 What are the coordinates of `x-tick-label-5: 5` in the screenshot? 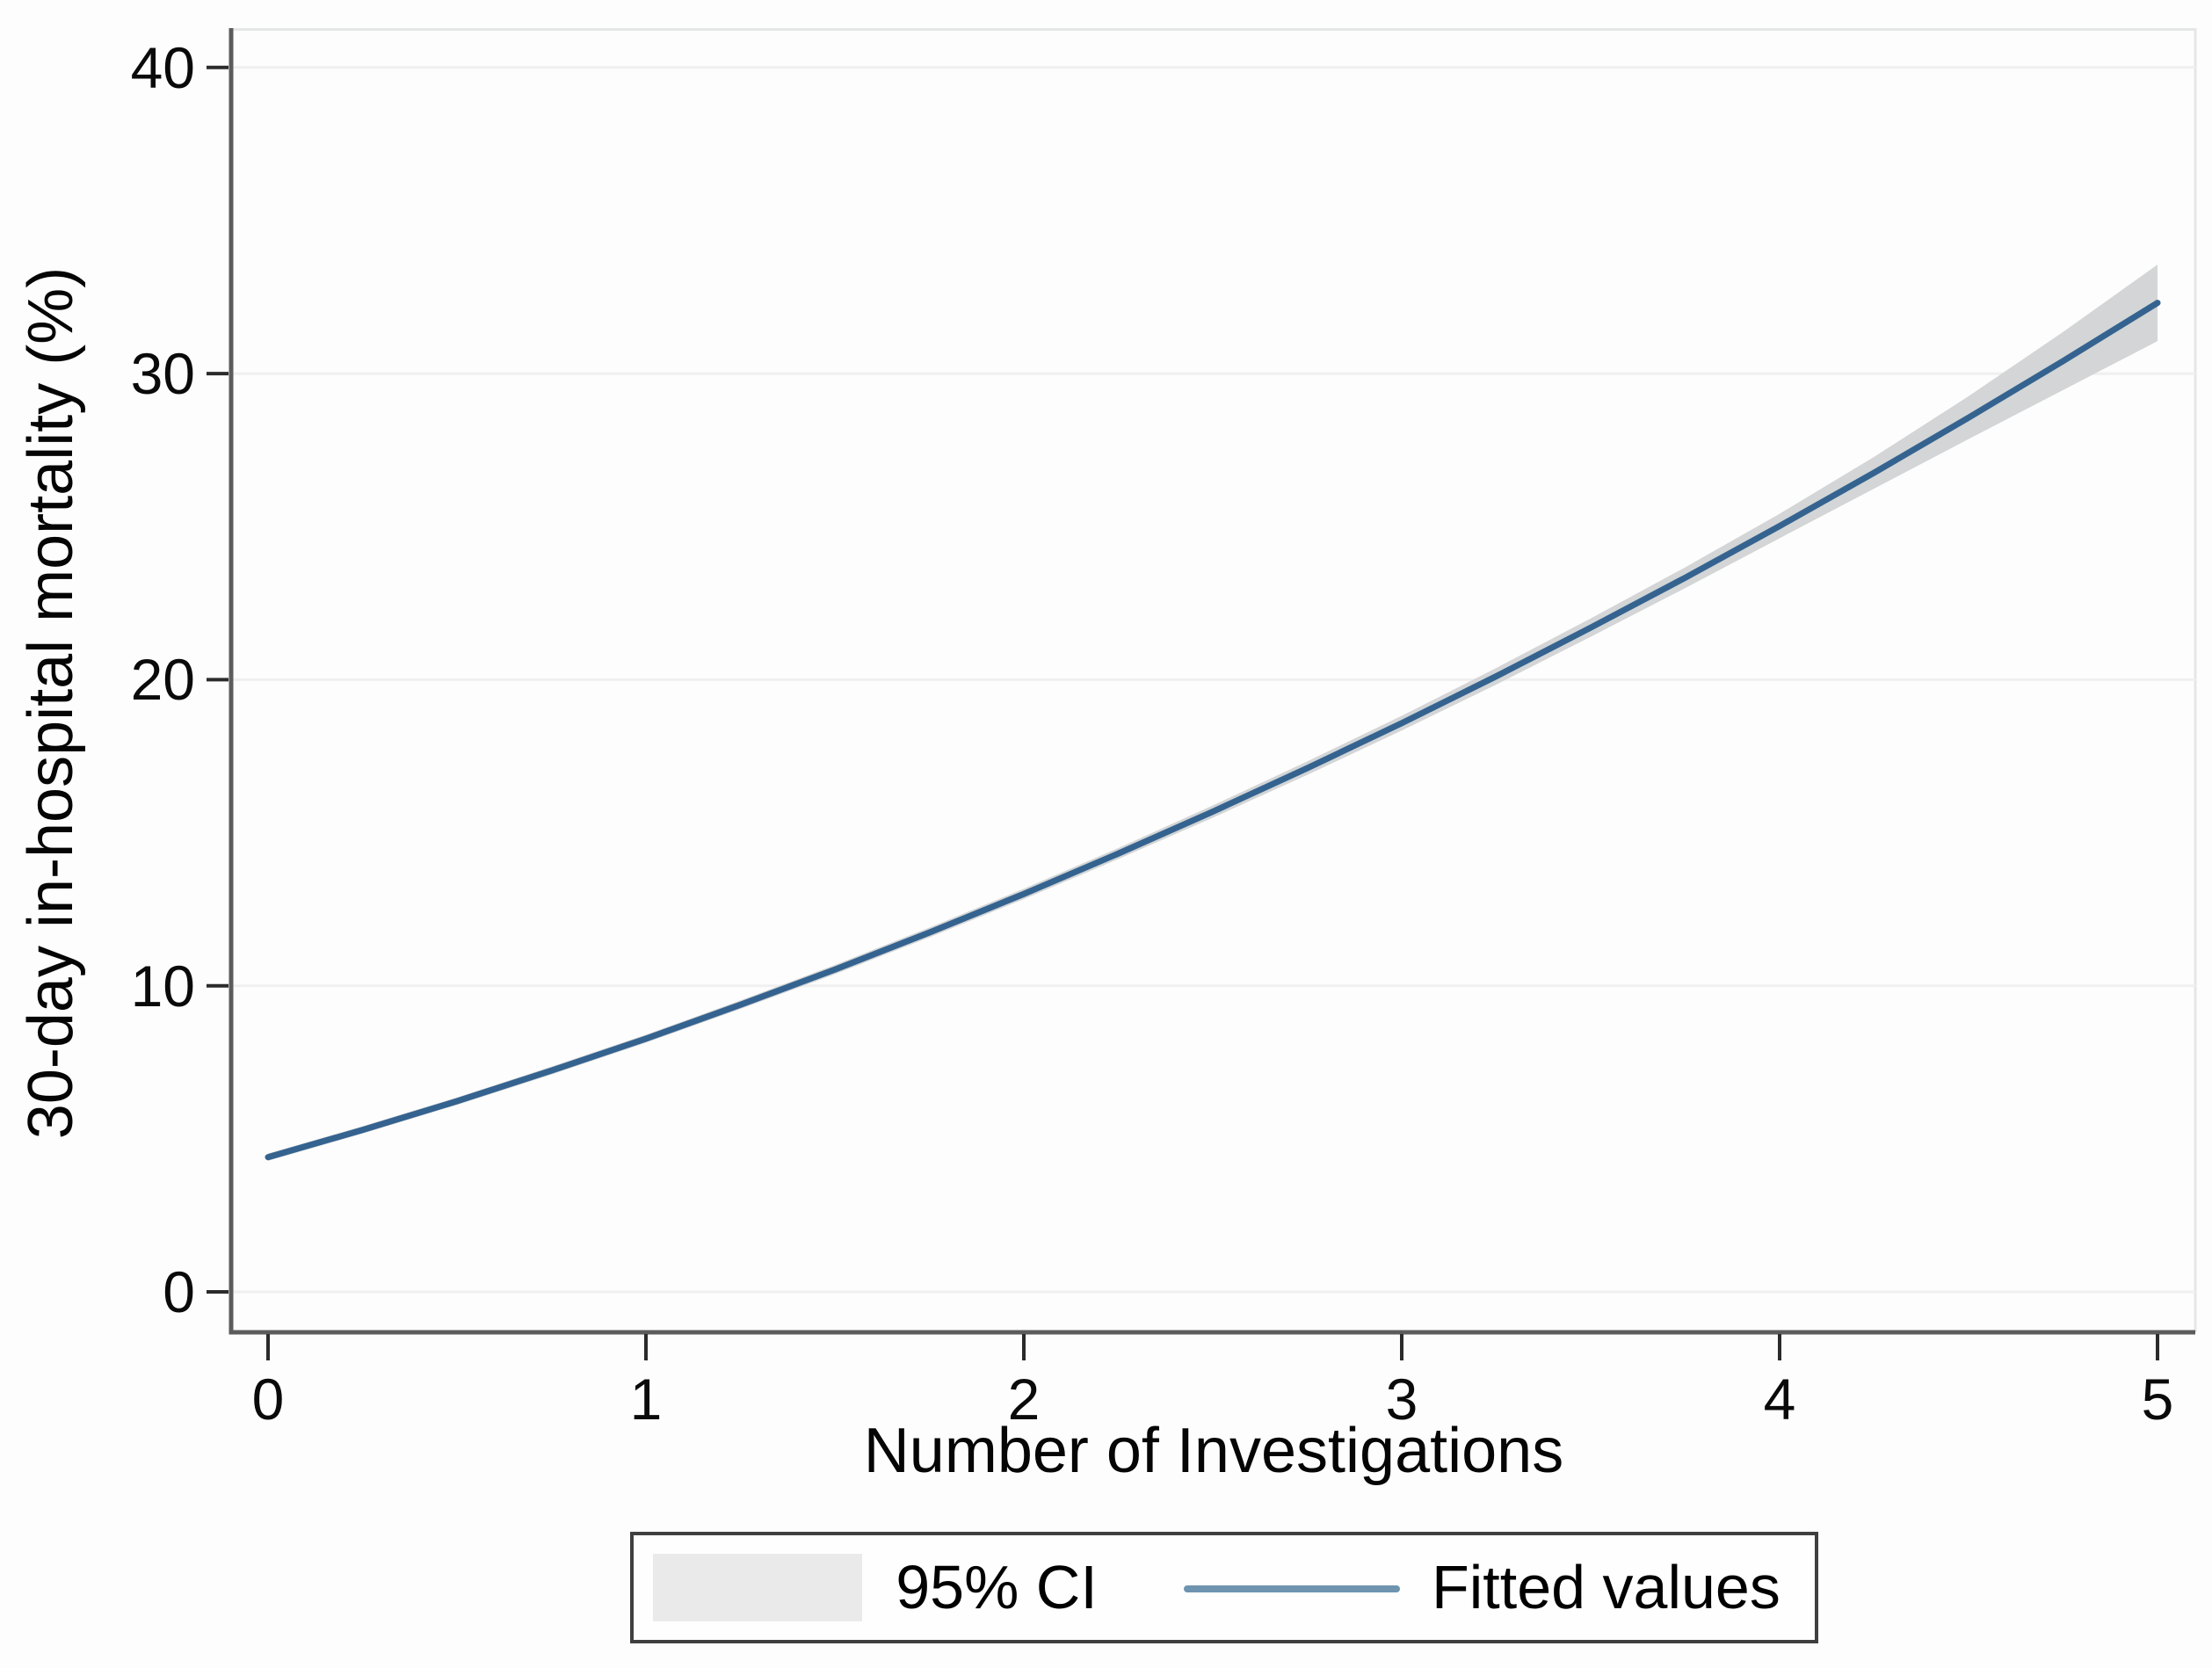 It's located at (2158, 1400).